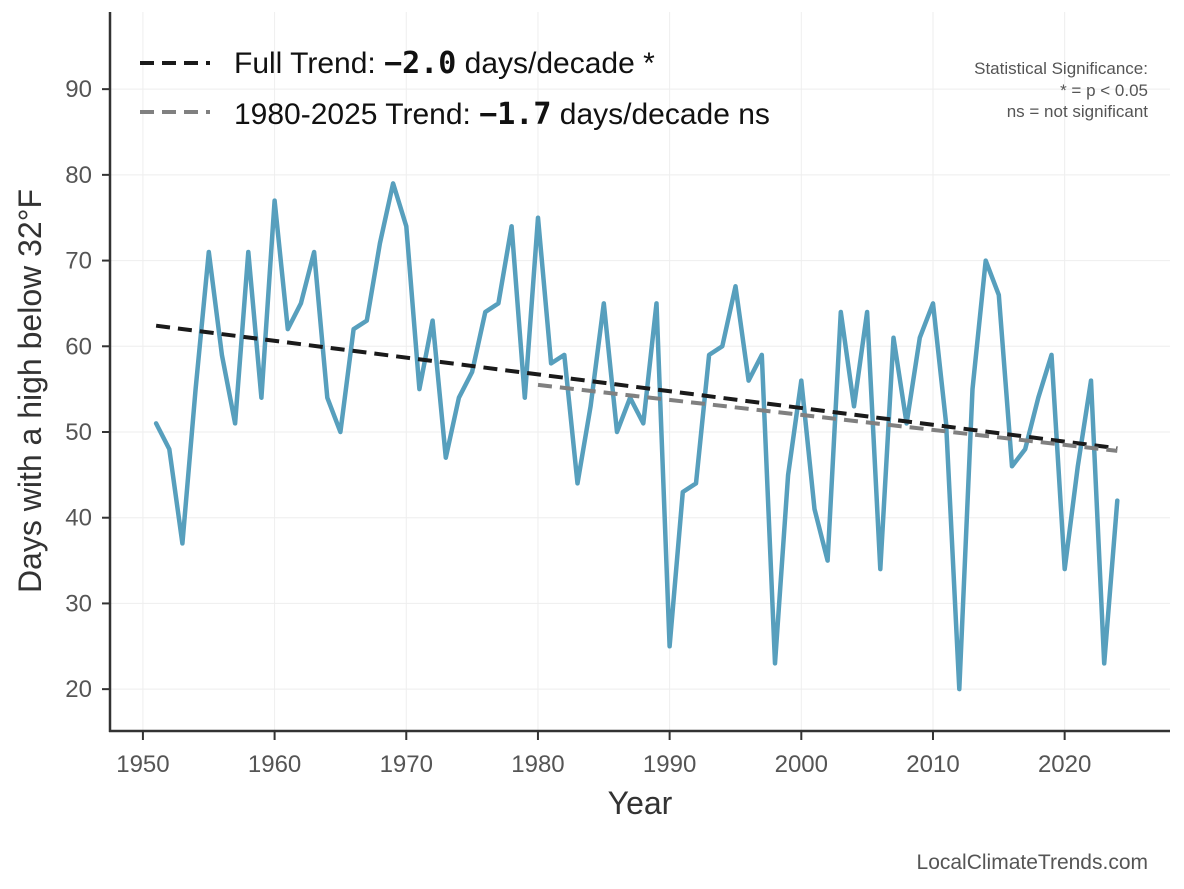 The width and height of the screenshot is (1184, 889). What do you see at coordinates (356, 114) in the screenshot?
I see `legend-recent-prefix: 1980-2025 Trend:` at bounding box center [356, 114].